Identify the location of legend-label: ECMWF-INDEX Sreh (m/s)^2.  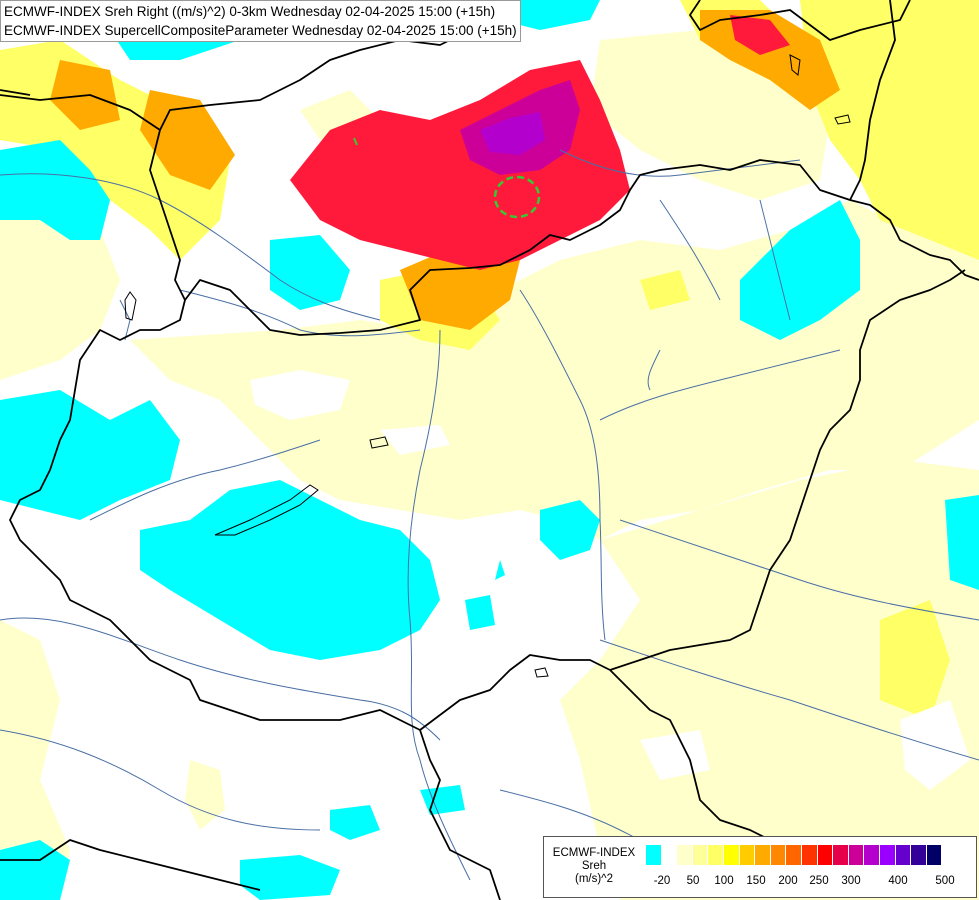
(594, 866).